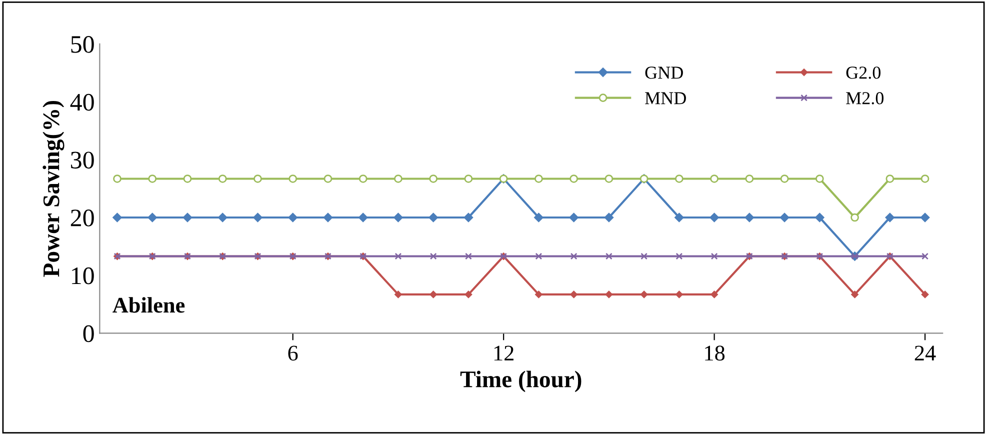 This screenshot has height=435, width=987. What do you see at coordinates (521, 381) in the screenshot?
I see `x-axis-title: Time (hour)` at bounding box center [521, 381].